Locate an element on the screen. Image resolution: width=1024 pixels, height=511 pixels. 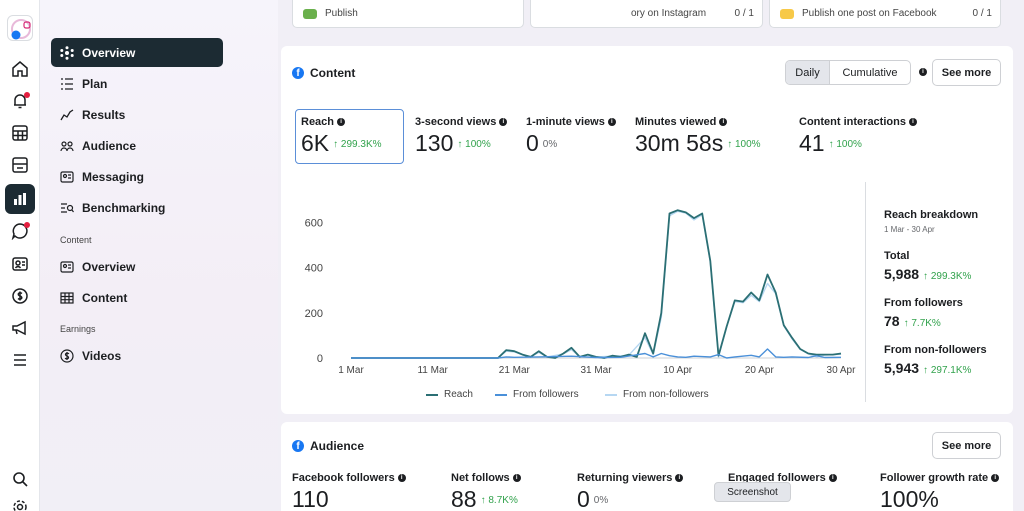
breakdown-nonfollowers-label: From non-followers is located at coordinates (935, 350).